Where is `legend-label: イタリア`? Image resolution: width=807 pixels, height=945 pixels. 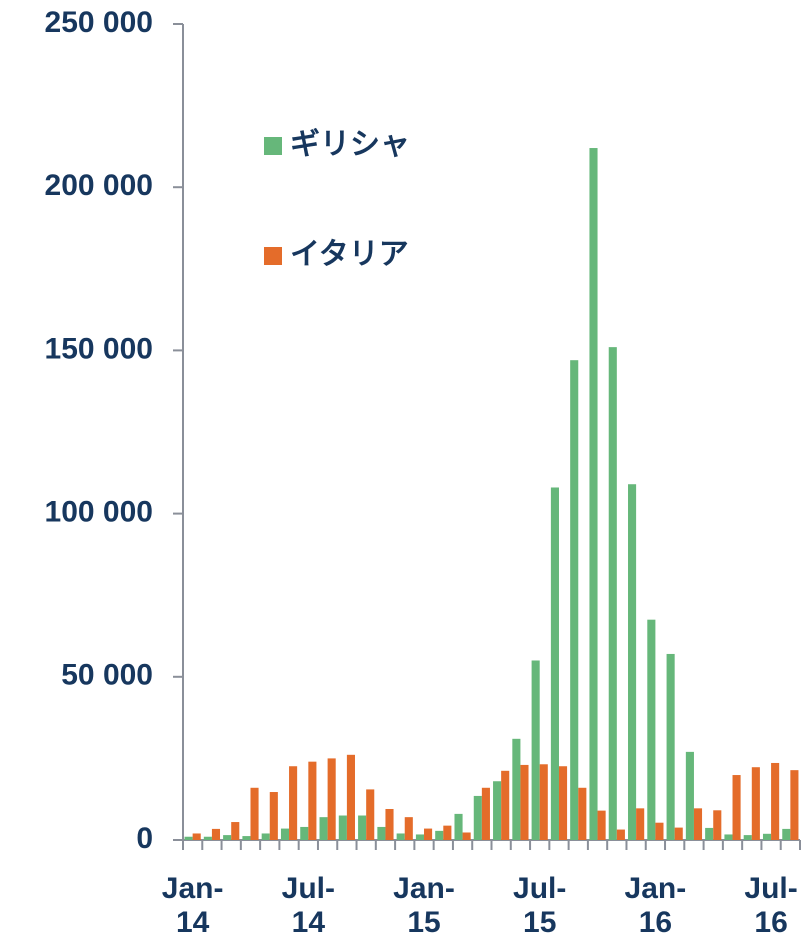 legend-label: イタリア is located at coordinates (349, 254).